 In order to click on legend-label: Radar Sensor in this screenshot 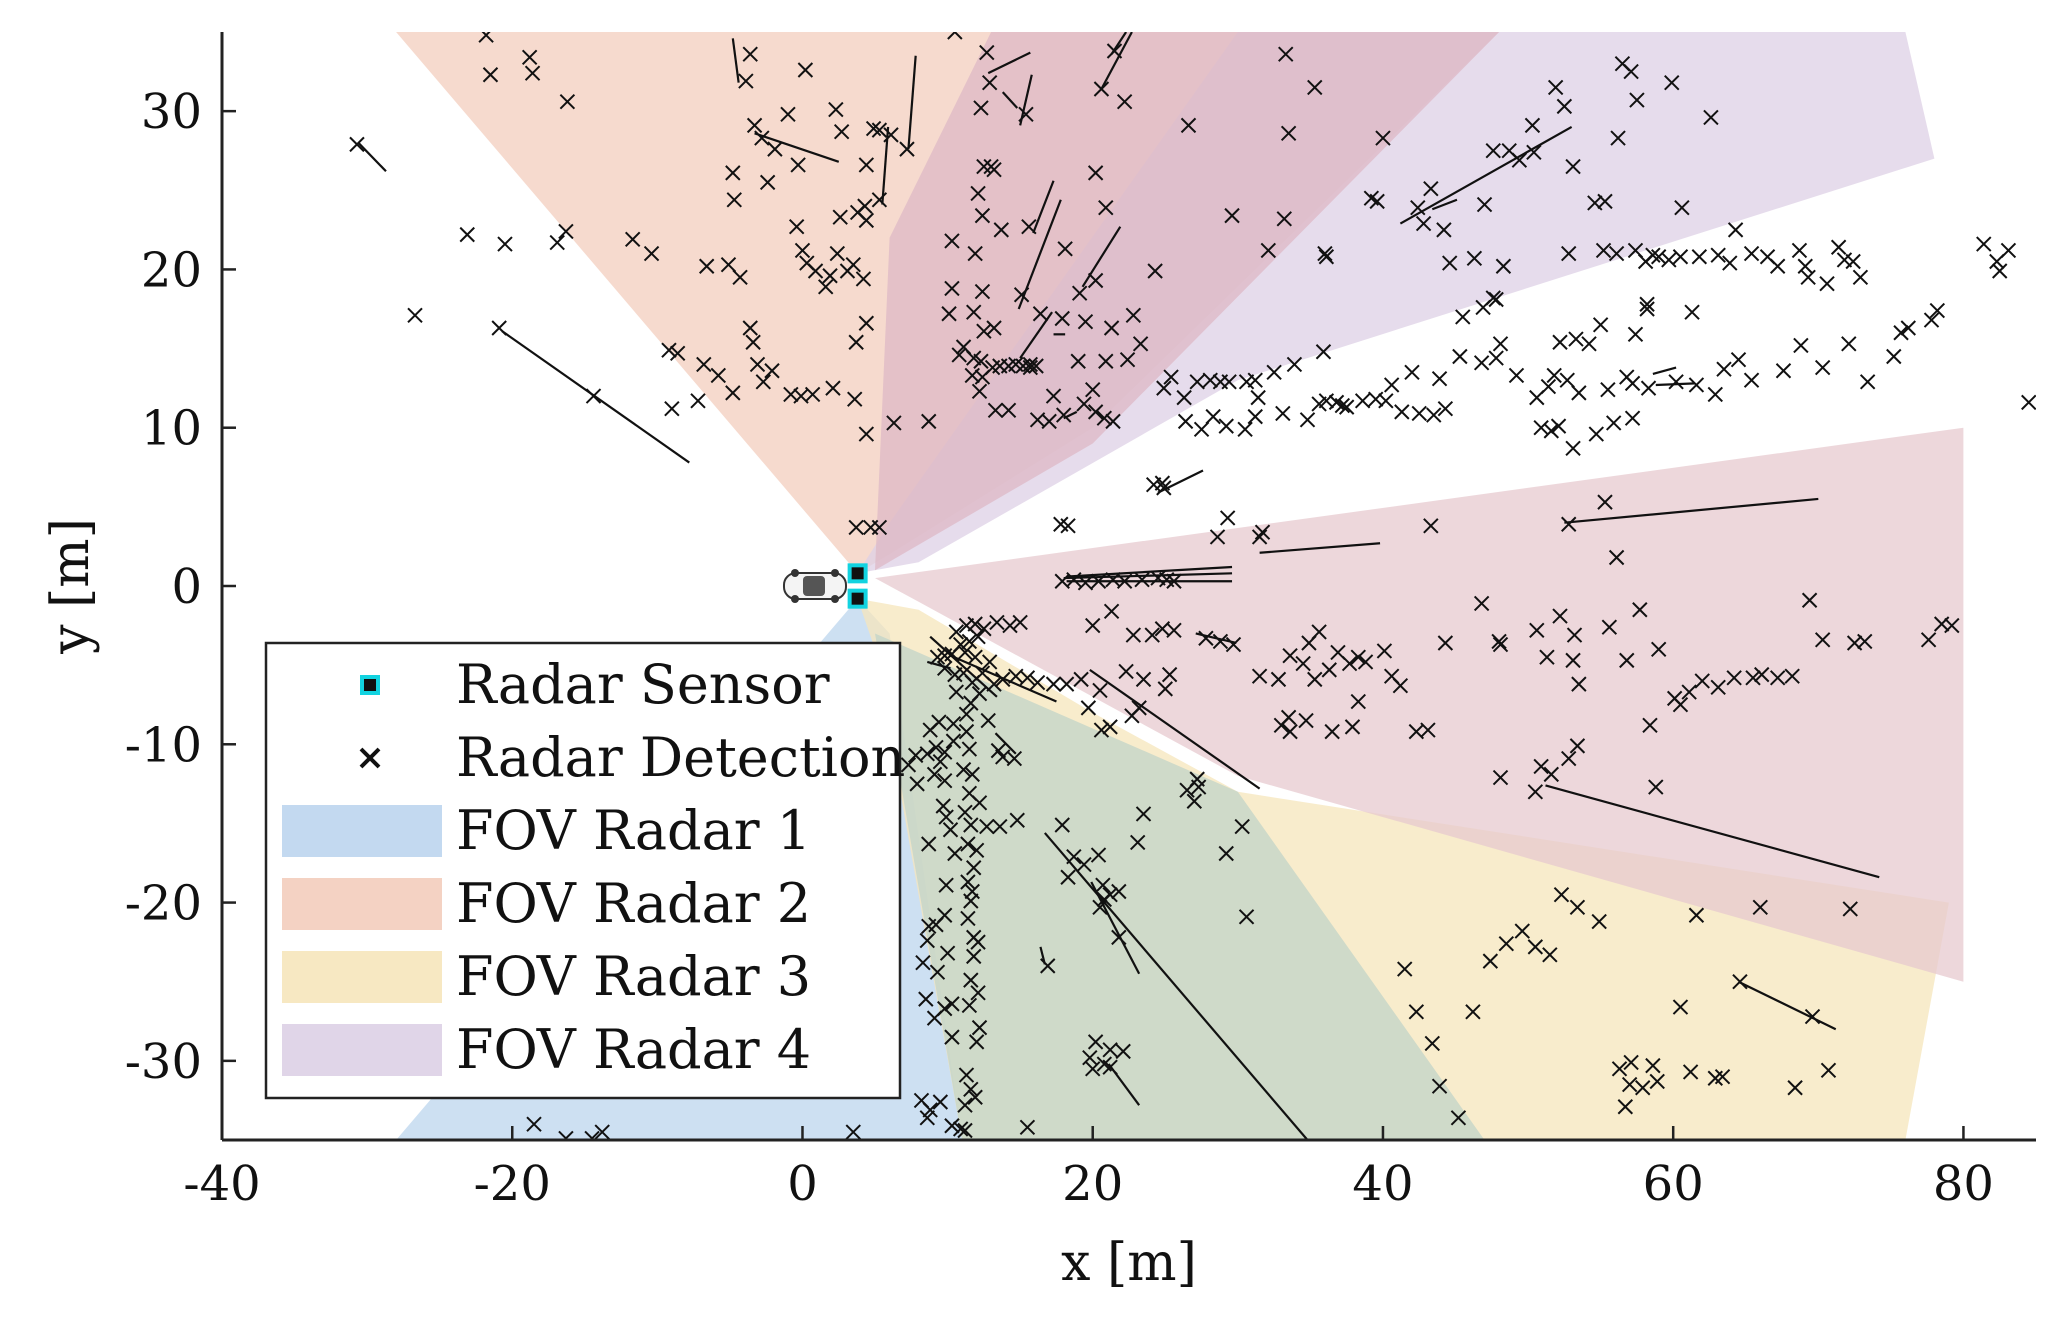, I will do `click(643, 684)`.